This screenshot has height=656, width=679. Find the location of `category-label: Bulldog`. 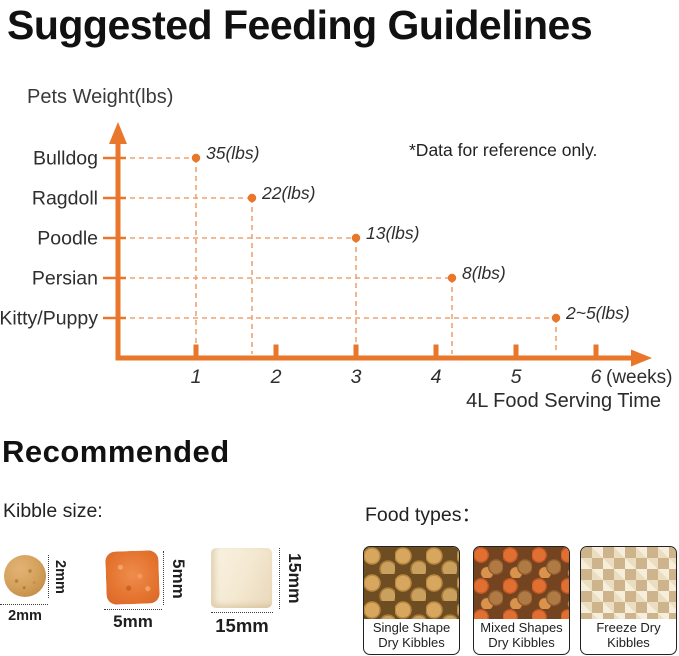

category-label: Bulldog is located at coordinates (65, 159).